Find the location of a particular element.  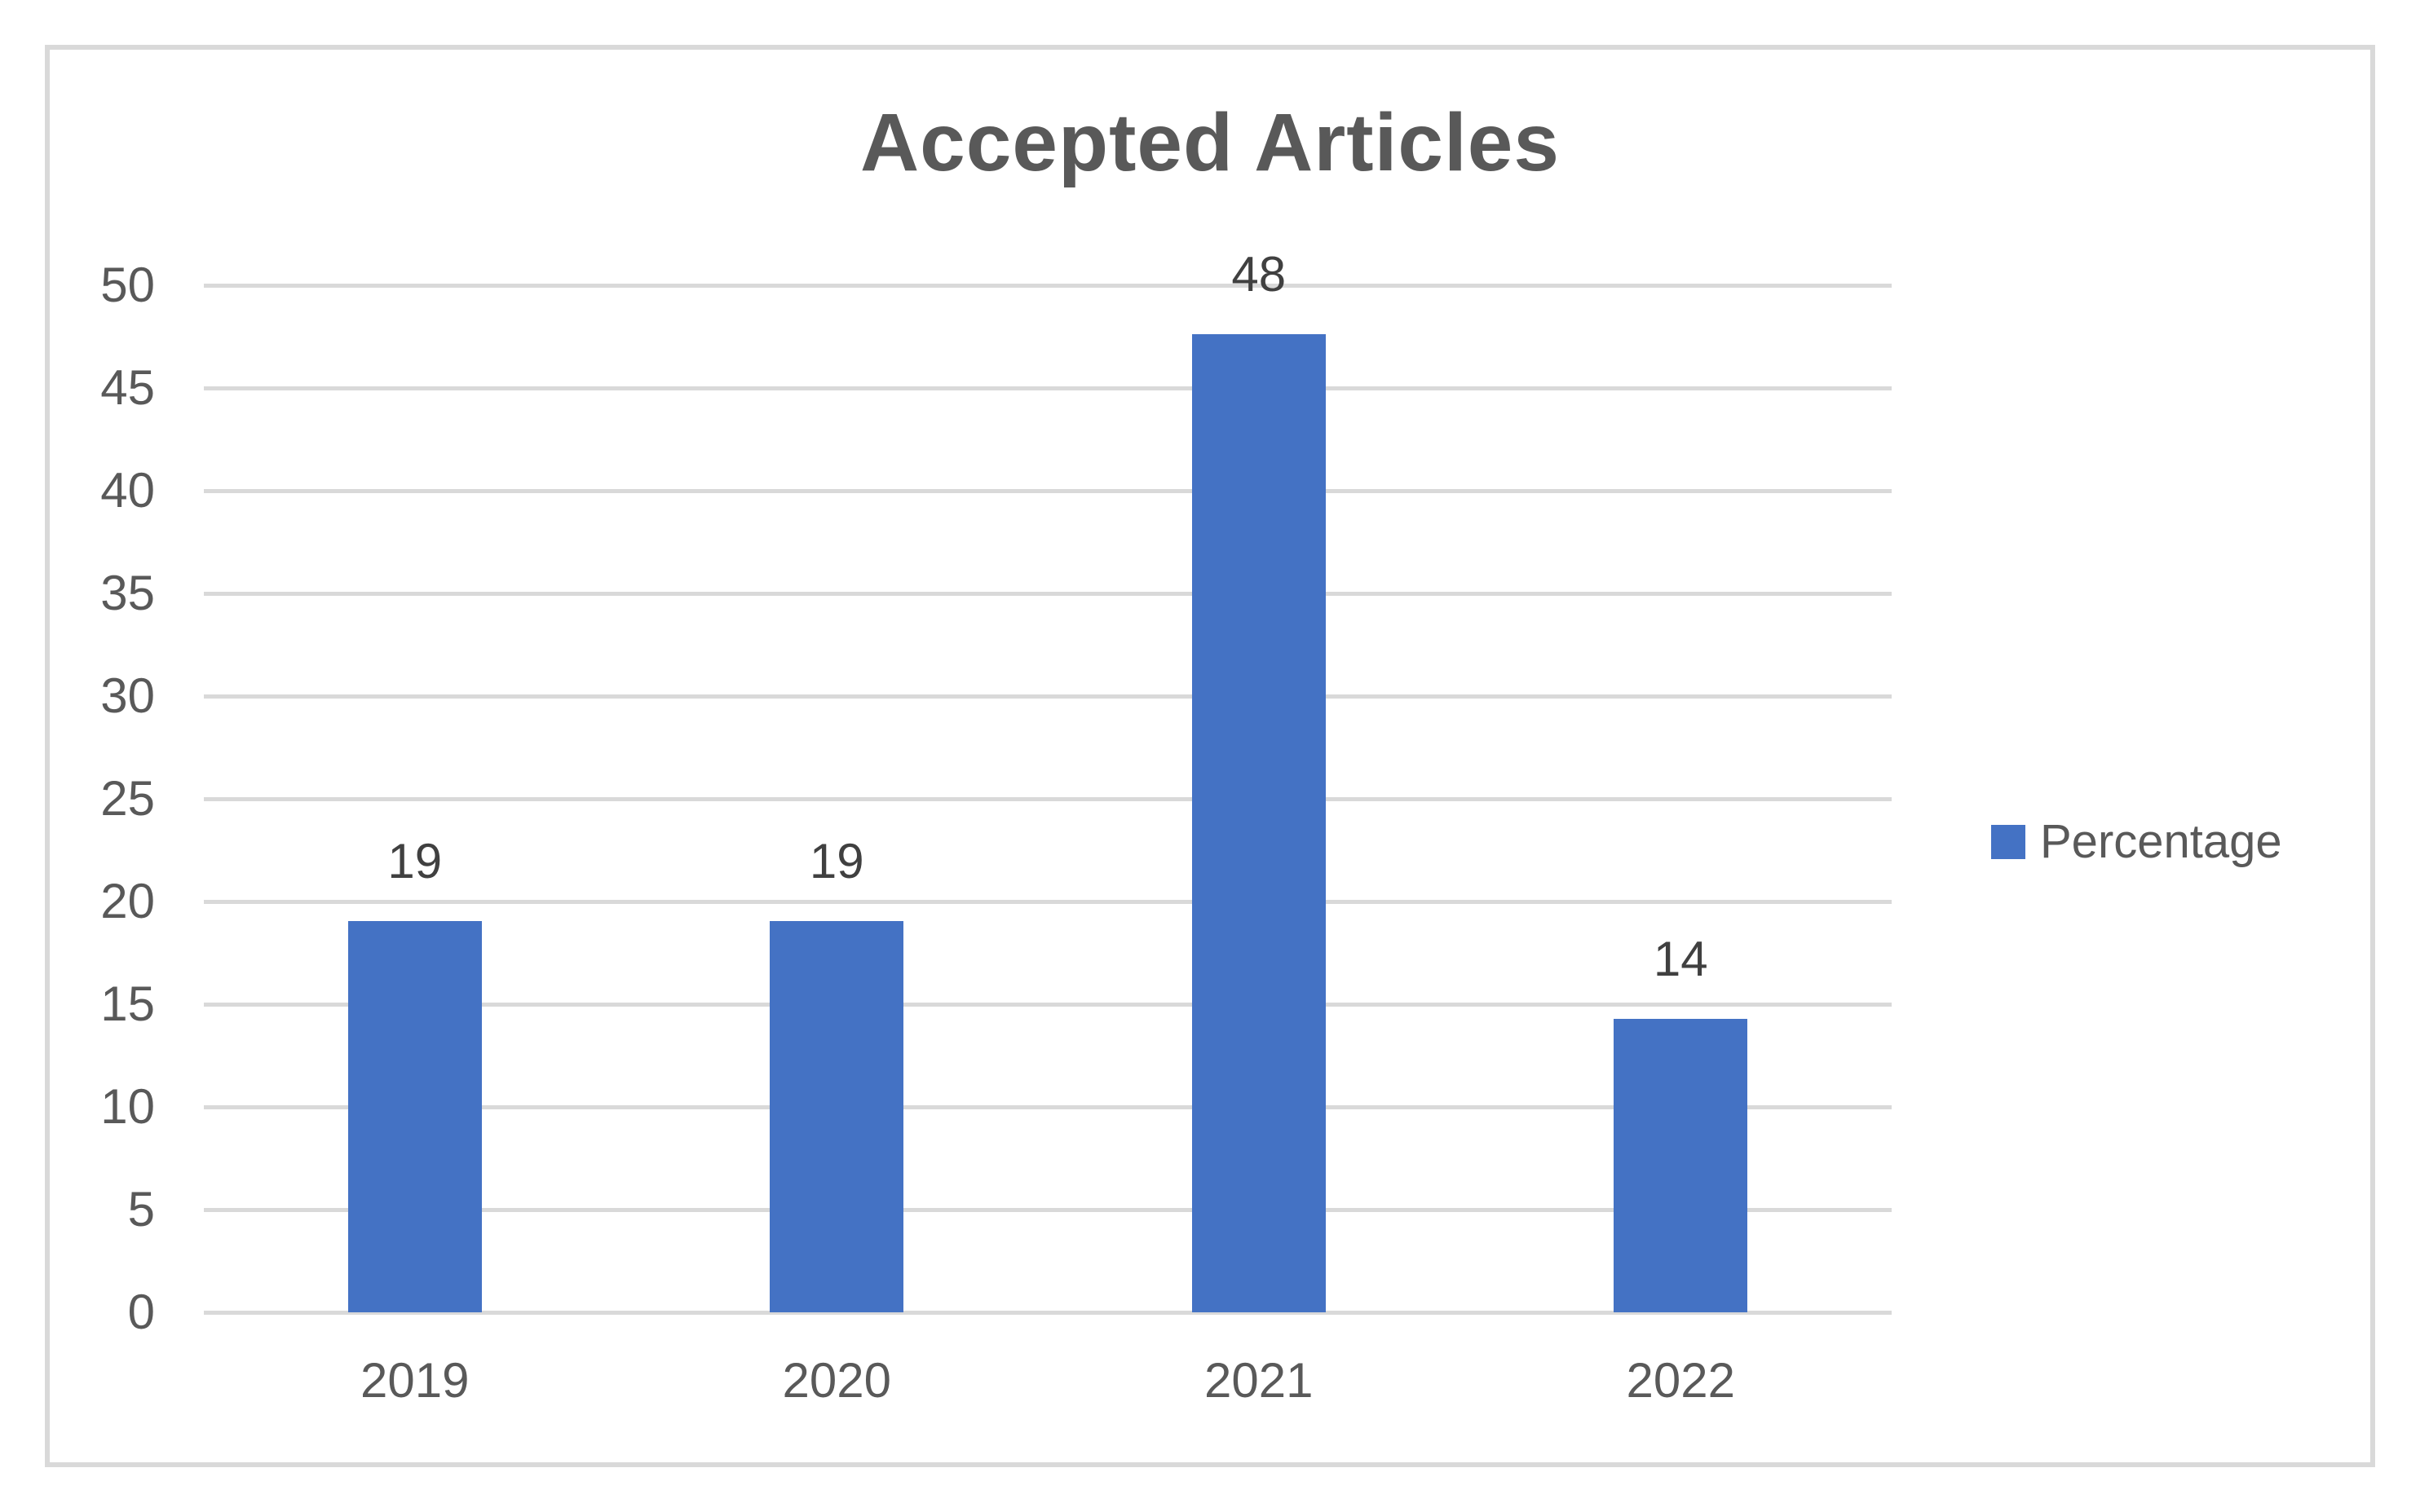

x-axis-tick-label-2019: 2019 is located at coordinates (415, 1380).